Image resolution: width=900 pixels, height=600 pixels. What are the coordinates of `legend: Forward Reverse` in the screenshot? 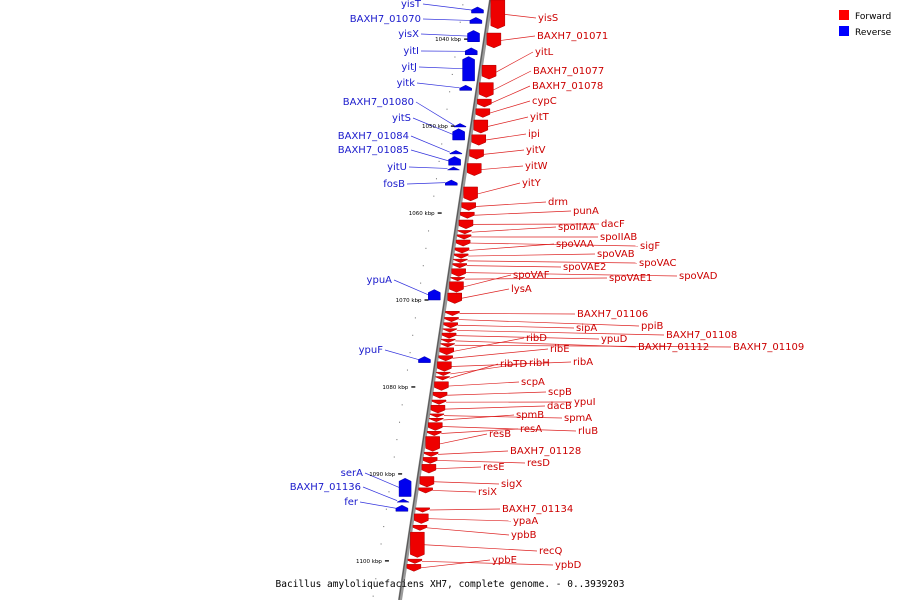 It's located at (865, 24).